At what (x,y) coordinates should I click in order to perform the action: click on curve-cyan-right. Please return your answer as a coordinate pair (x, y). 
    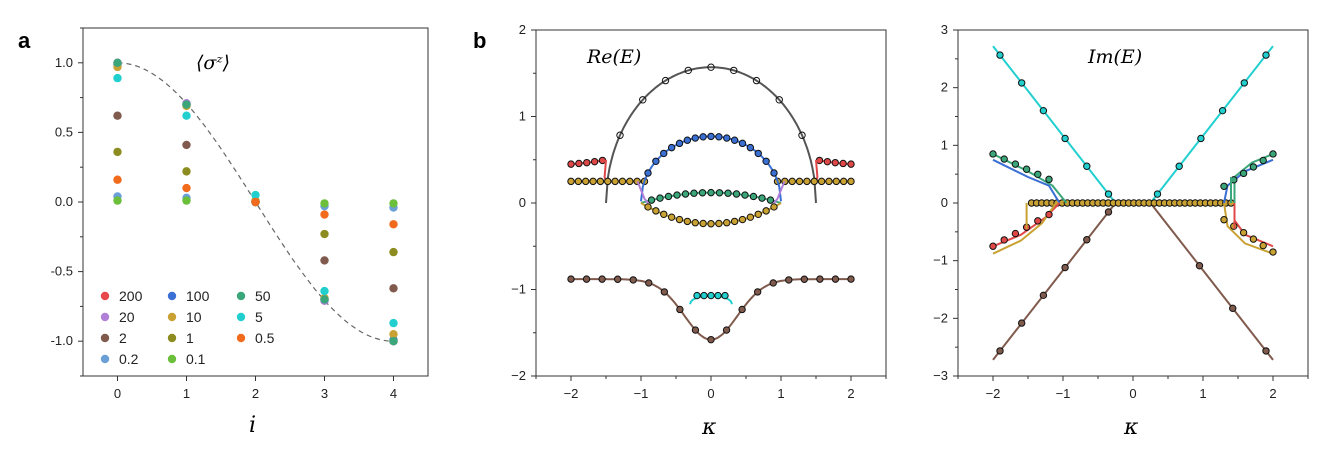
    Looking at the image, I should click on (1211, 124).